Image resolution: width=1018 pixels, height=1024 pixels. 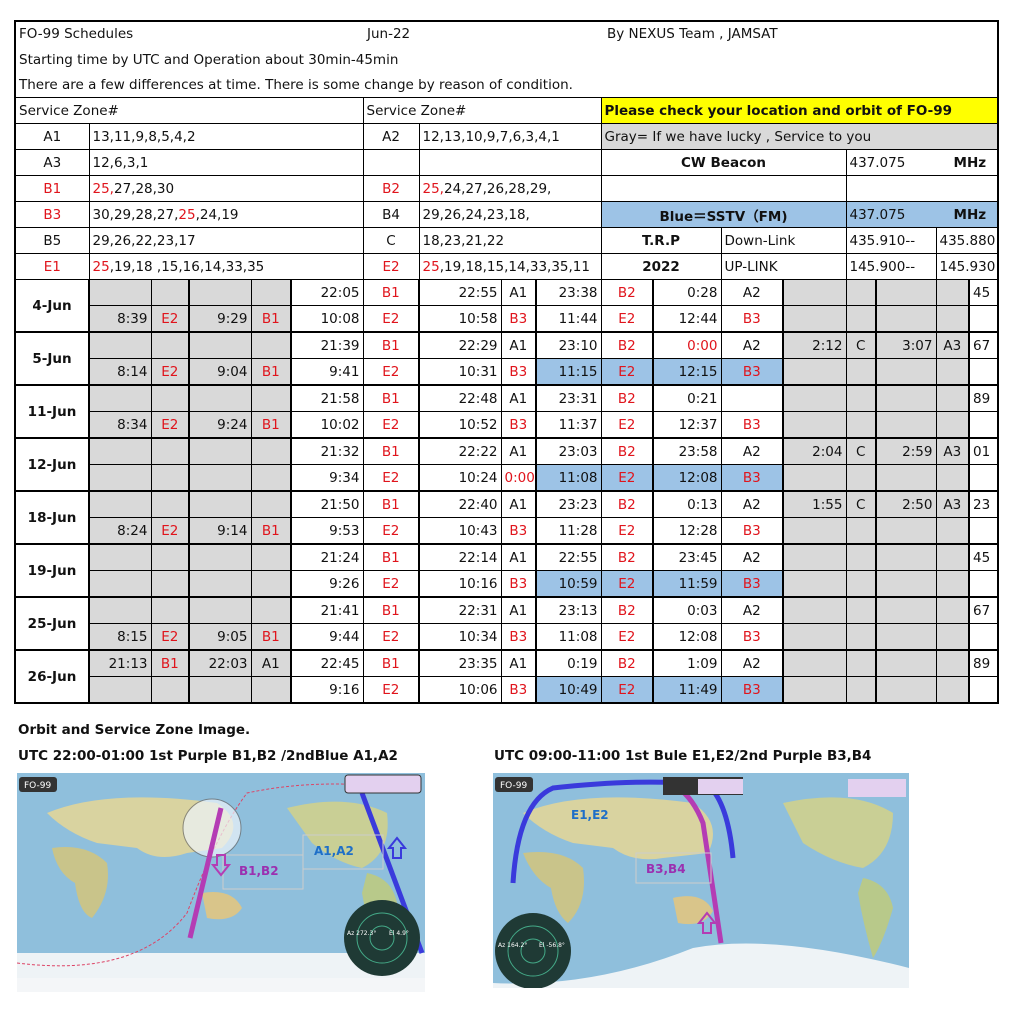 I want to click on zone-row: A3 12,6,3,1 CW Beacon 437.075 MHz, so click(x=506, y=162).